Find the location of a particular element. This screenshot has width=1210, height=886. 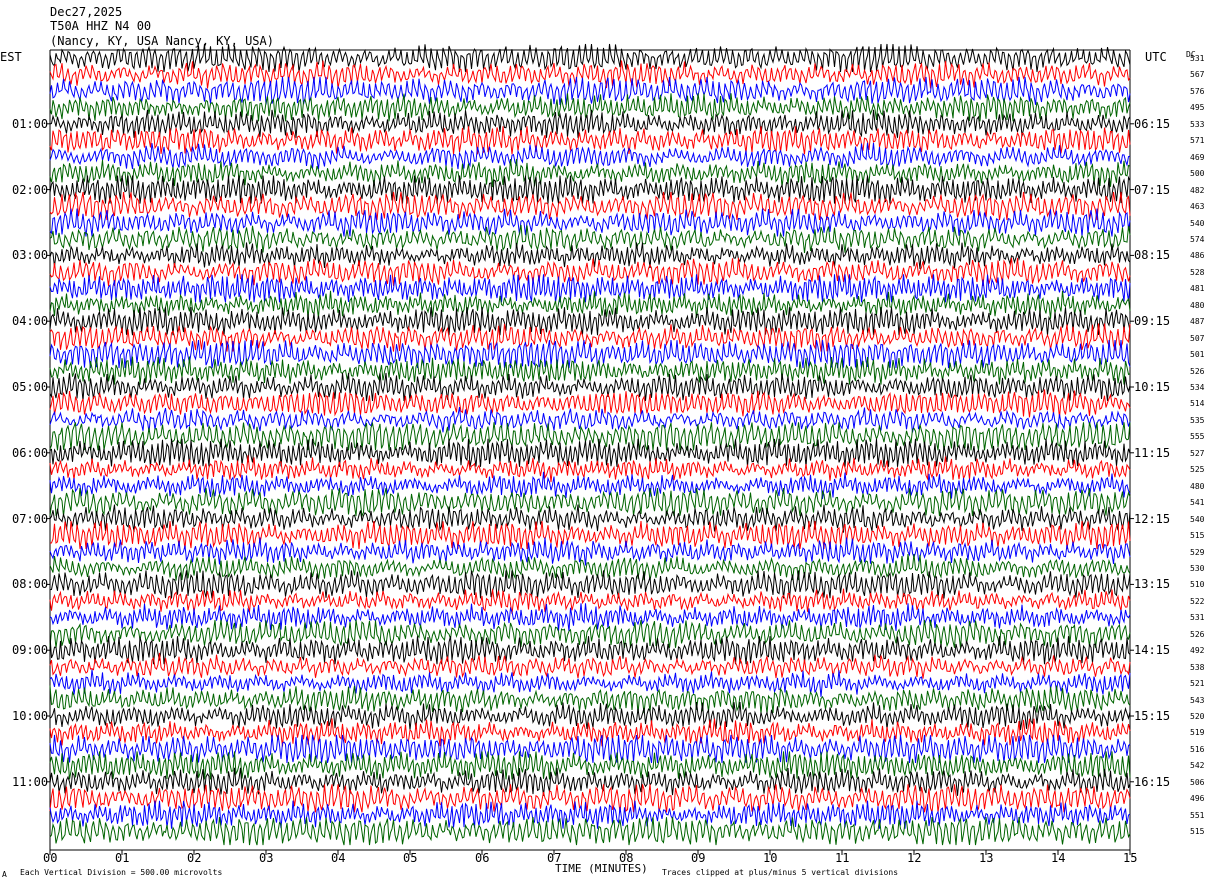

x-tick-label: 11 is located at coordinates (842, 858).